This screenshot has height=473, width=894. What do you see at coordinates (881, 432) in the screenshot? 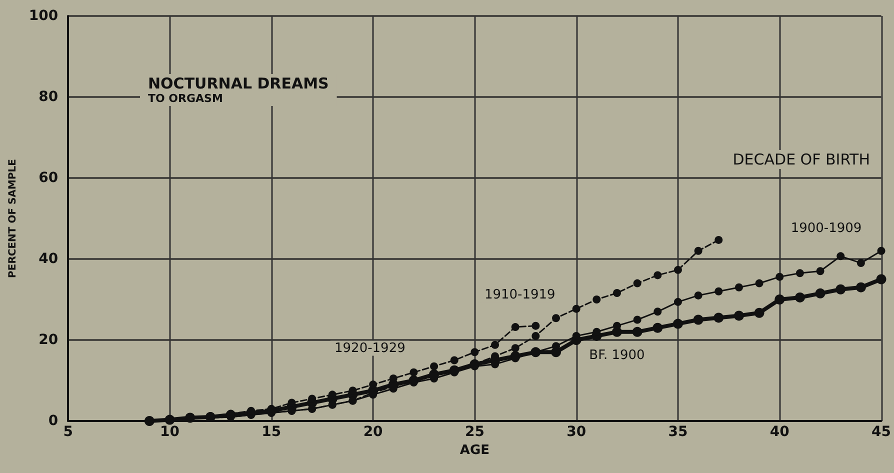
I see `x-tick-label: 45` at bounding box center [881, 432].